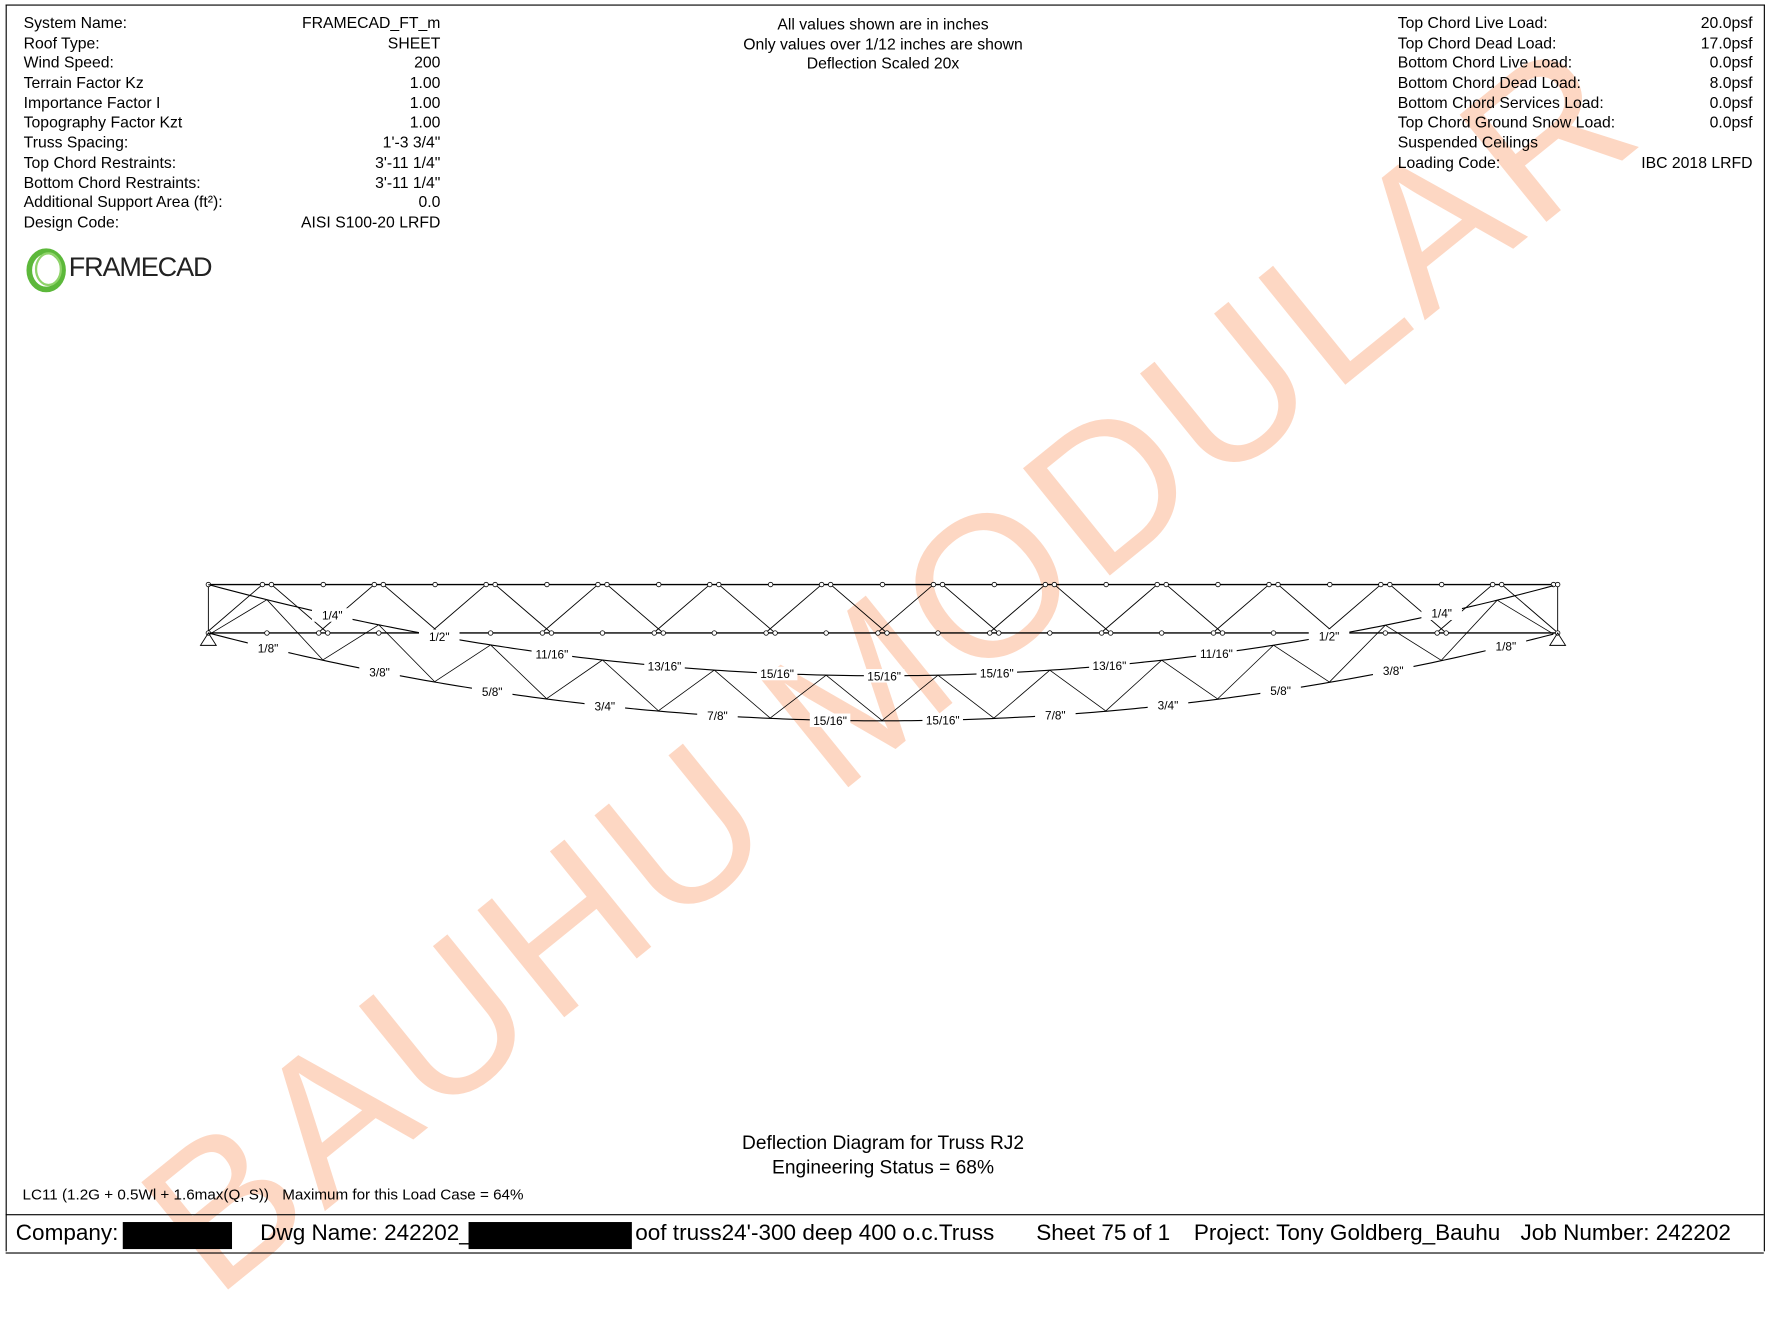 This screenshot has height=1336, width=1766. Describe the element at coordinates (92, 102) in the screenshot. I see `info-label: Importance Factor I` at that location.